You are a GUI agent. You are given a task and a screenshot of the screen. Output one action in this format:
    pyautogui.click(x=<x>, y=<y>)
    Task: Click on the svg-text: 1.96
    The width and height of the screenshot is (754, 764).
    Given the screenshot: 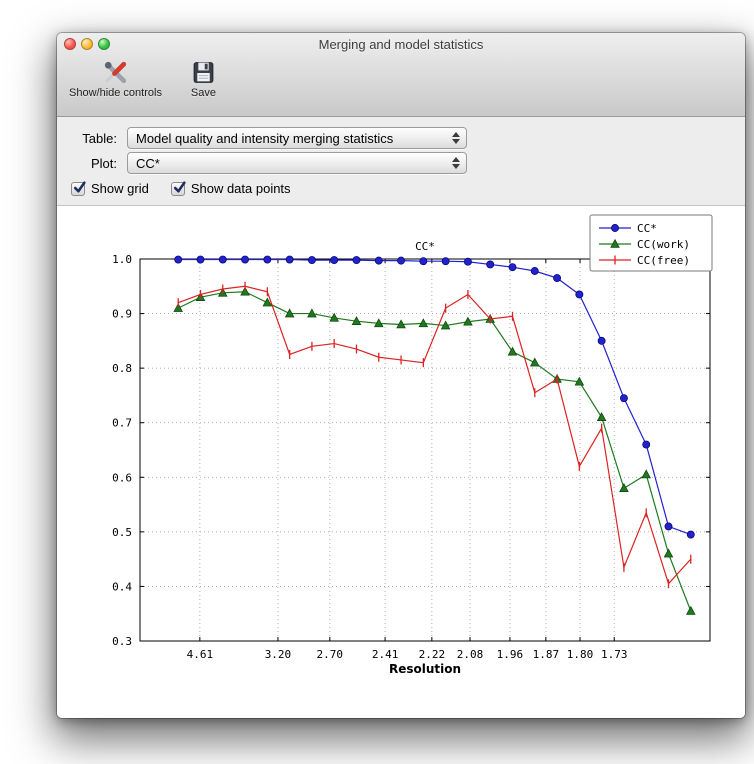 What is the action you would take?
    pyautogui.click(x=510, y=654)
    